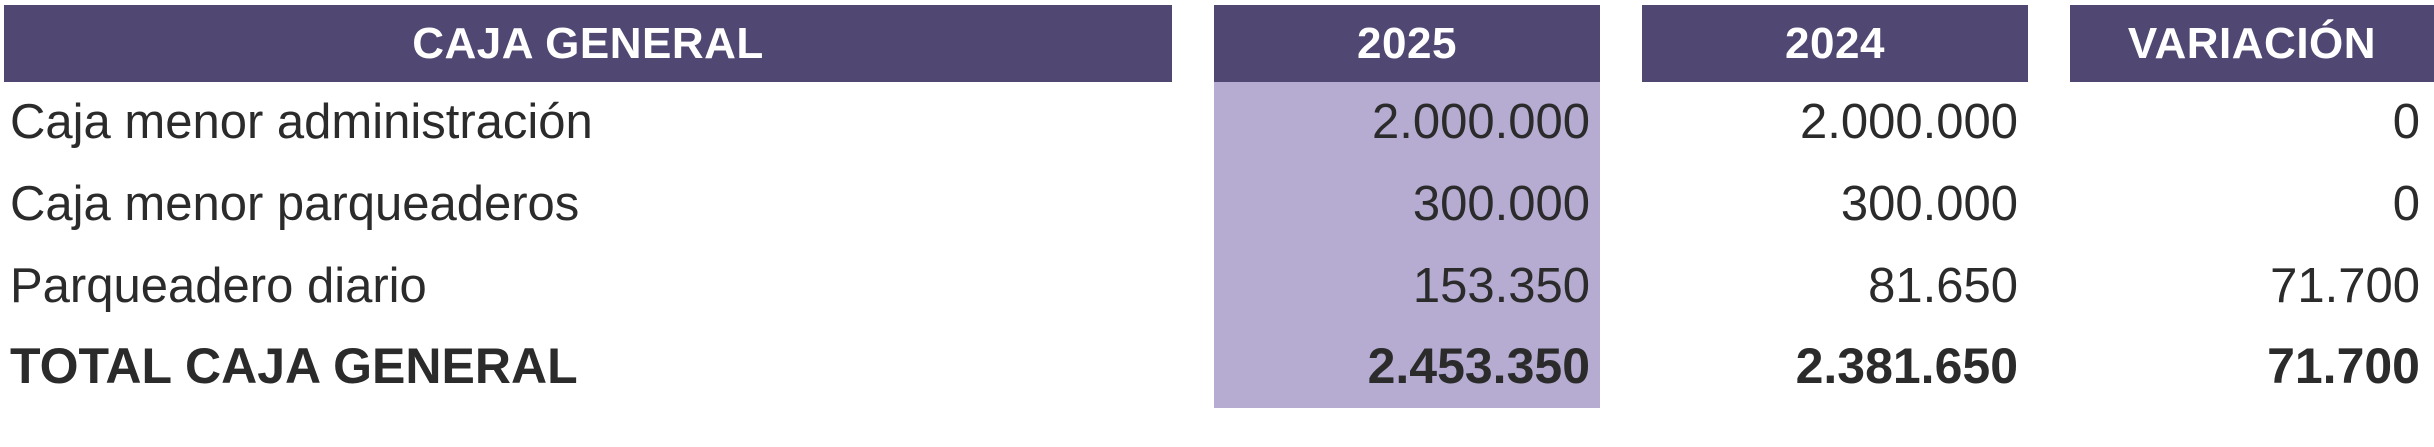  I want to click on header-caja-general: CAJA GENERAL, so click(588, 43).